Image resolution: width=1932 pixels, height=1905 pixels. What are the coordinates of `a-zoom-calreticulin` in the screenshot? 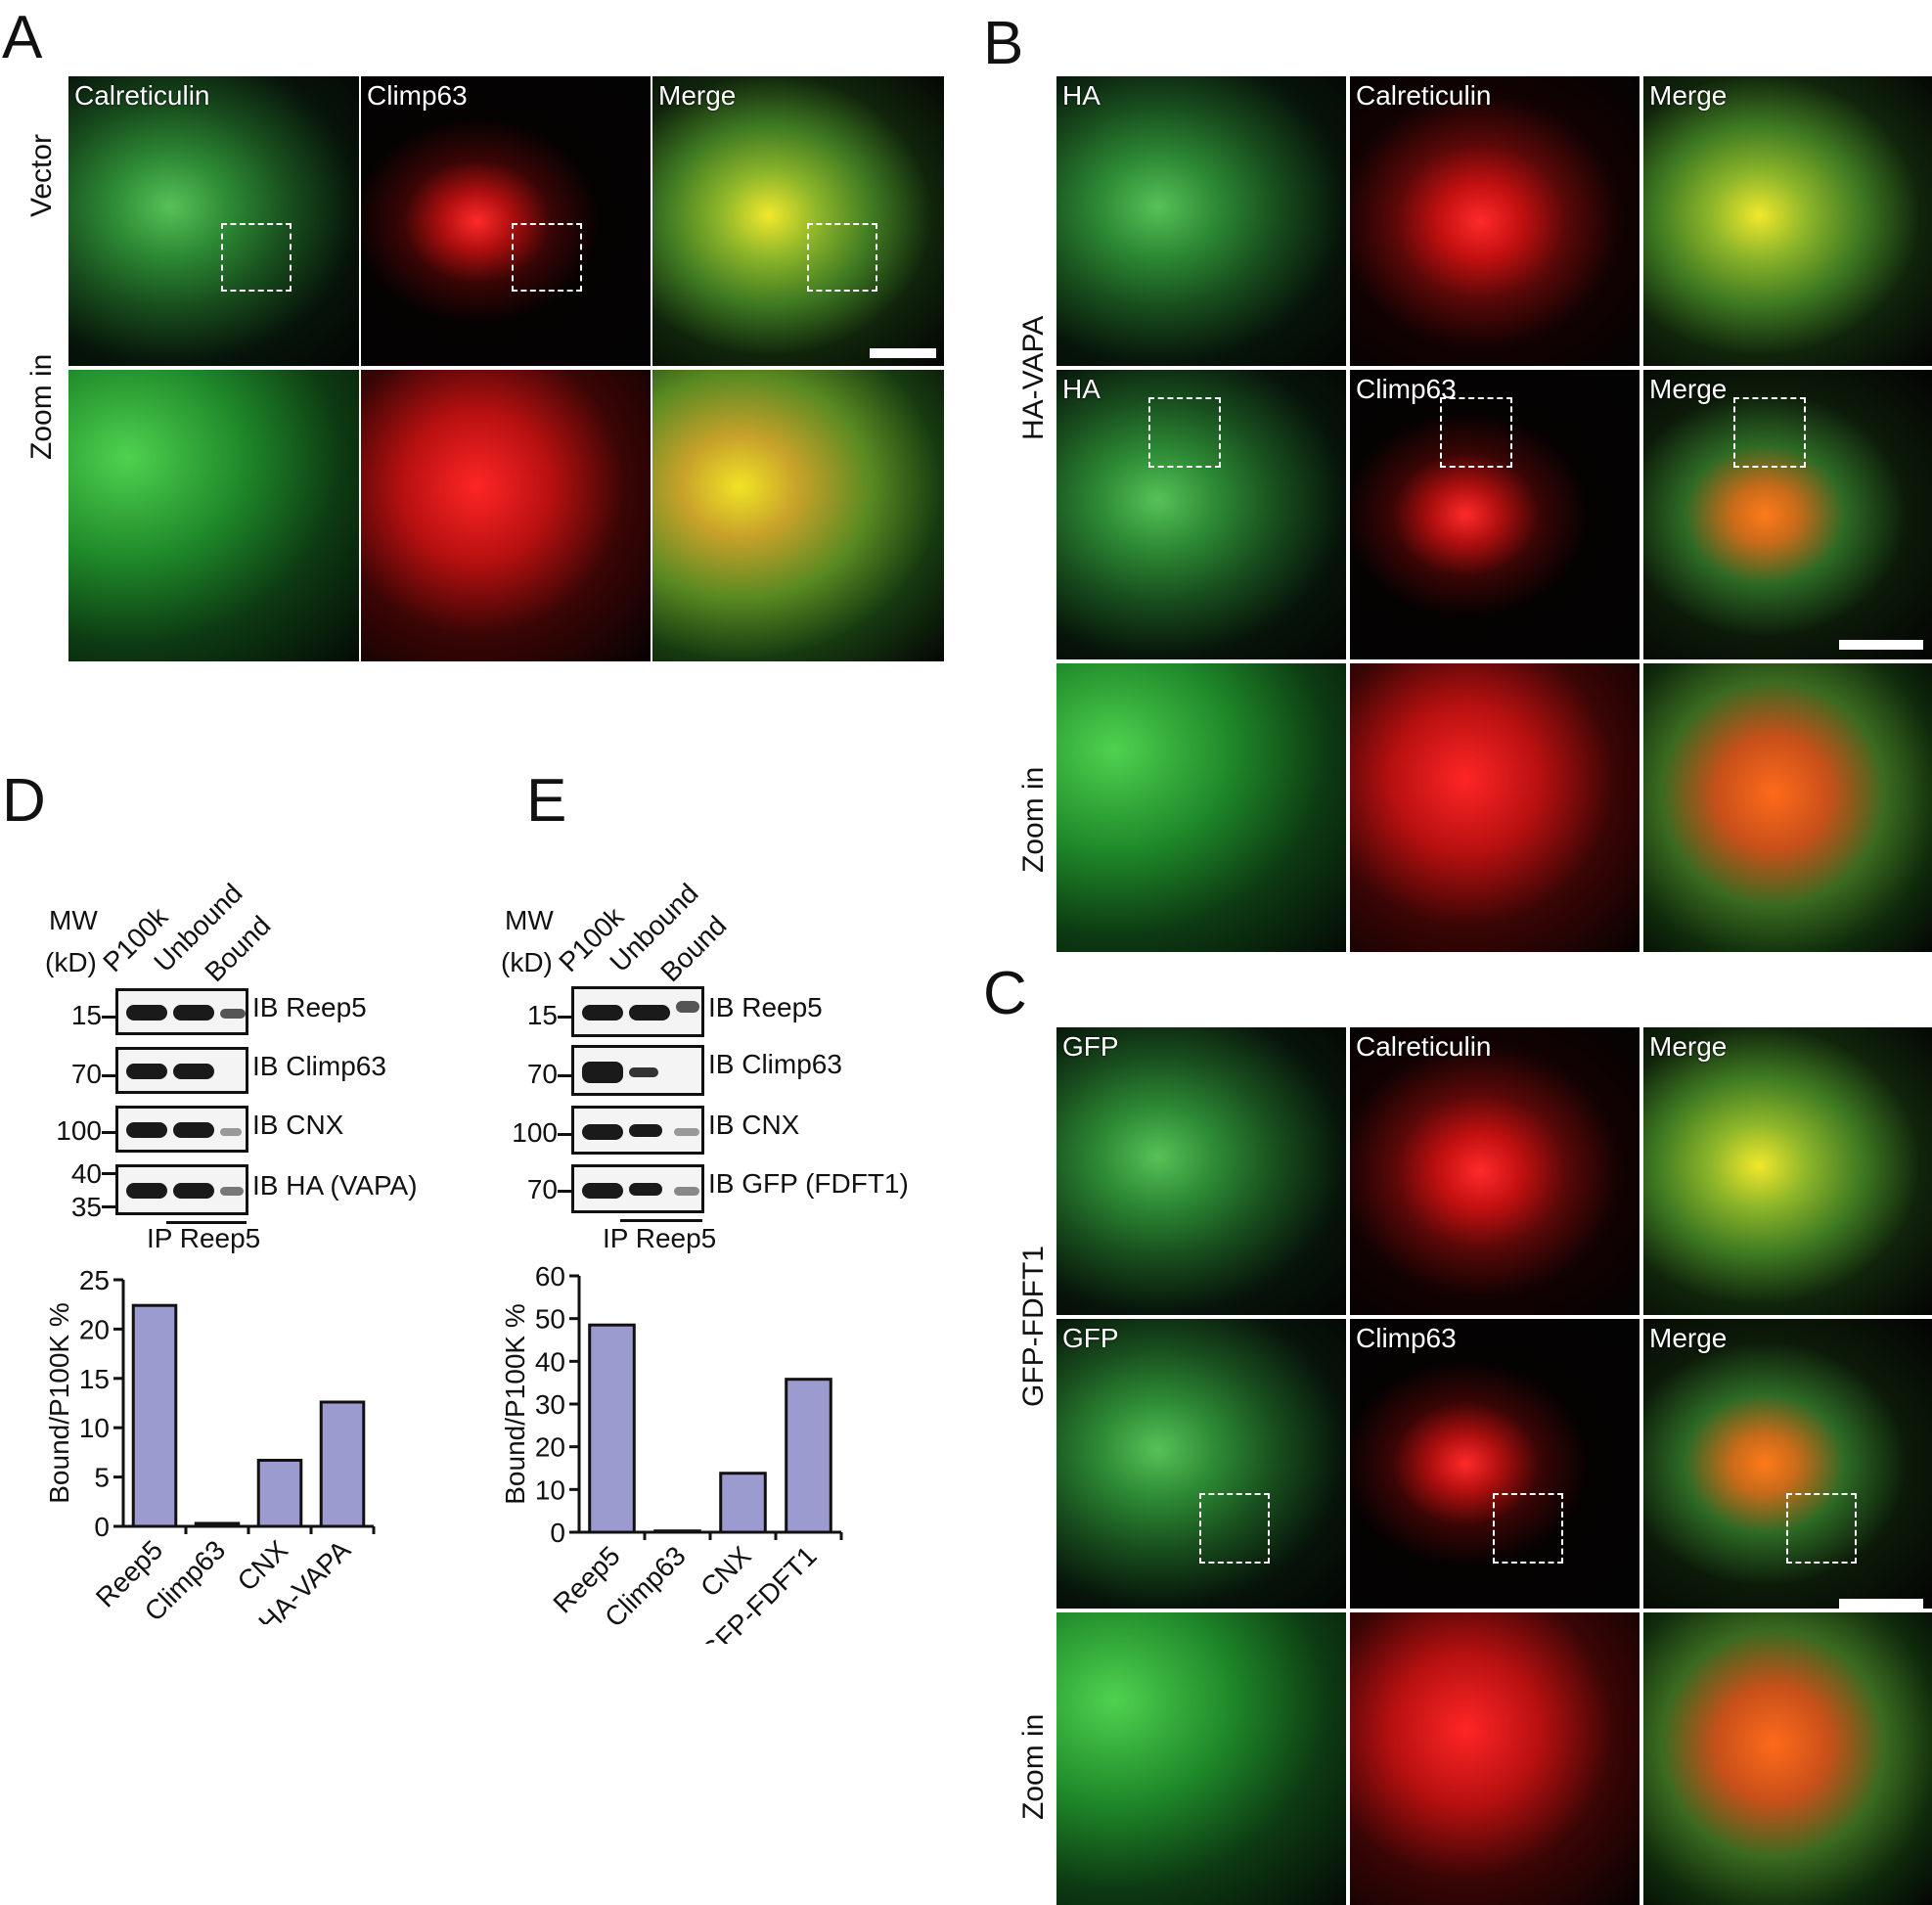 It's located at (213, 515).